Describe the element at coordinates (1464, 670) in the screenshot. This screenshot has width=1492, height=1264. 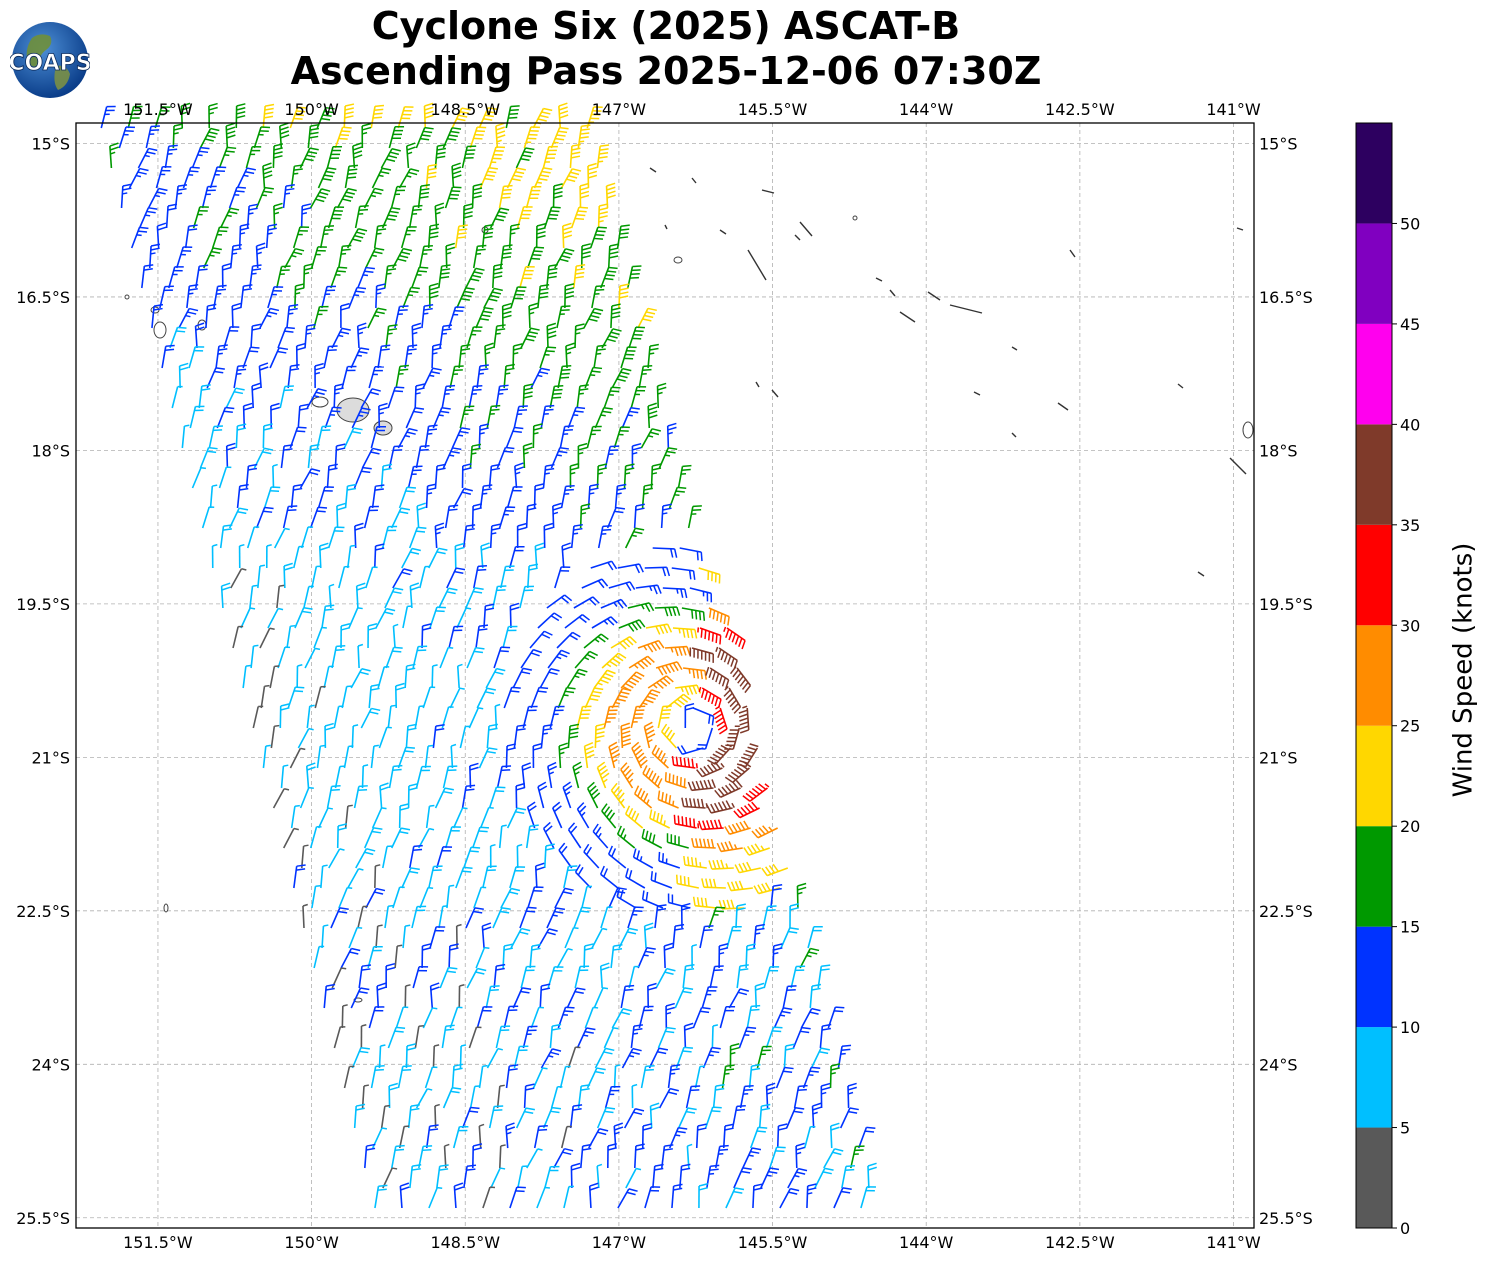
I see `colorbar-label: Wind Speed (knots)` at that location.